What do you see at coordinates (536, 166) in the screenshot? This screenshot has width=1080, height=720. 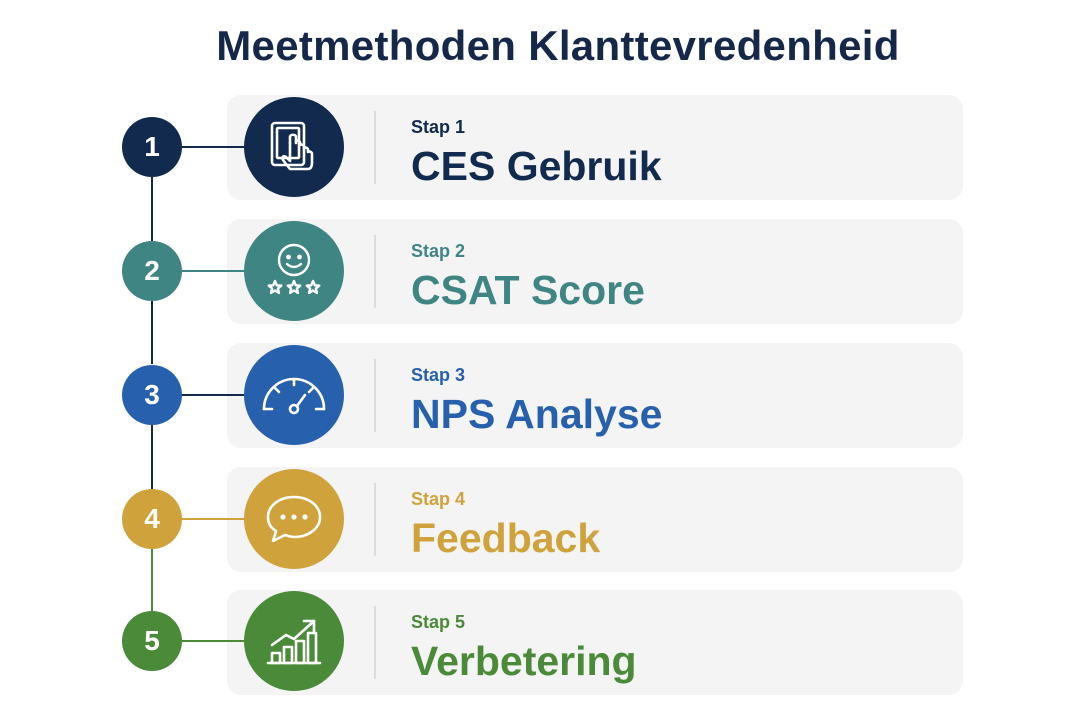 I see `step-title: CES Gebruik` at bounding box center [536, 166].